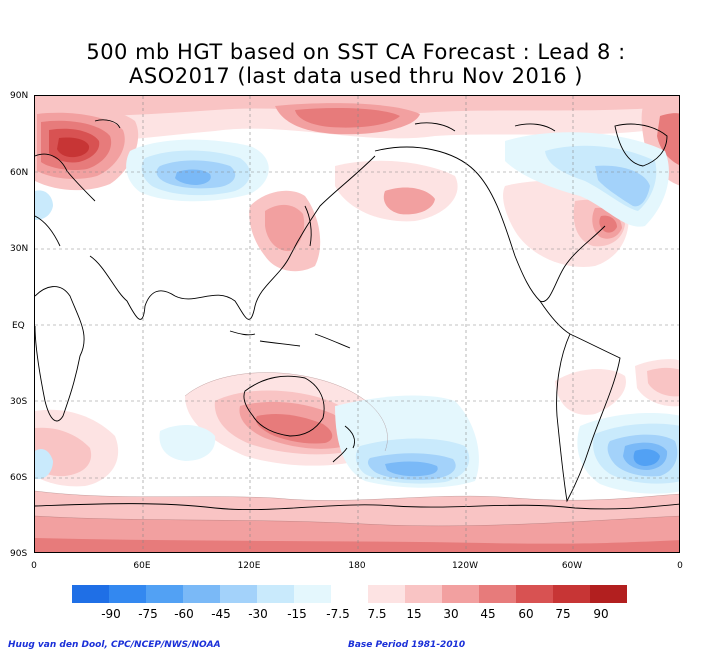 This screenshot has width=712, height=650. Describe the element at coordinates (60, 354) in the screenshot. I see `africa-coast` at that location.